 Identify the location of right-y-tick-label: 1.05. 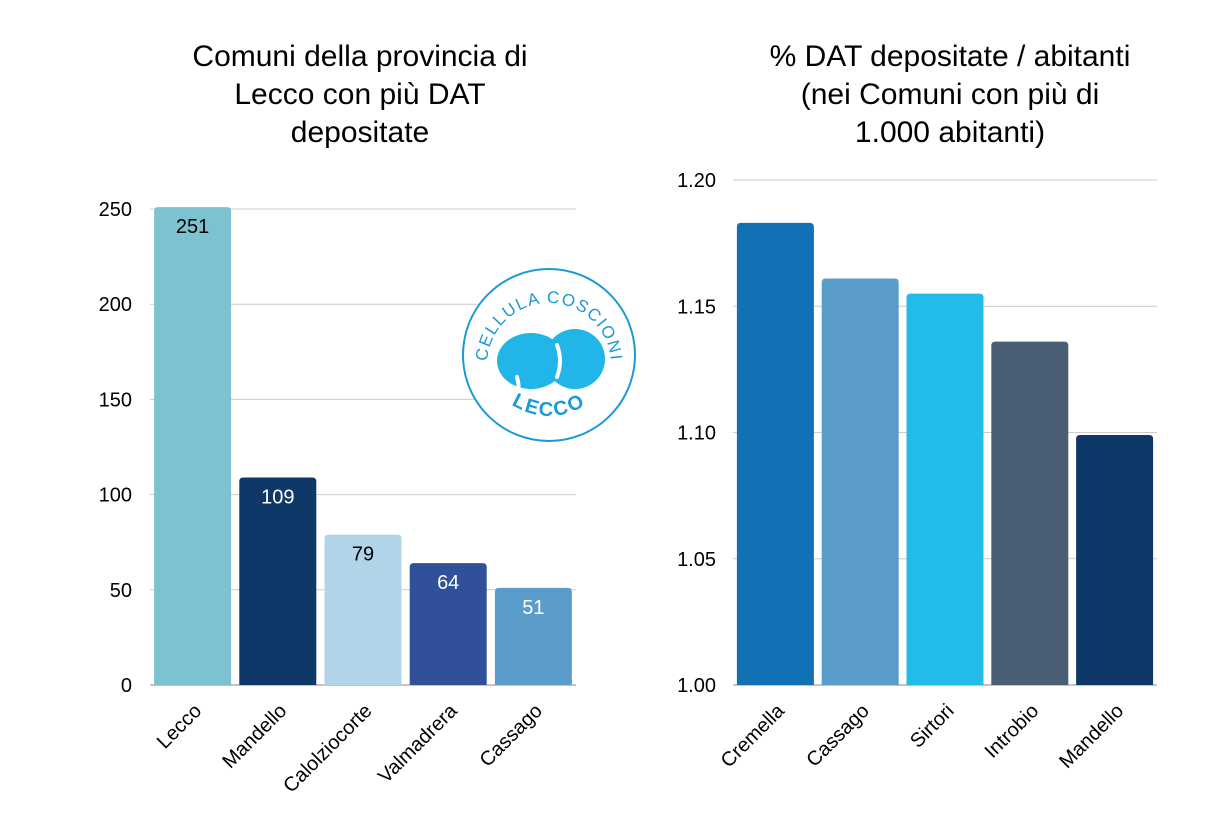
(696, 560).